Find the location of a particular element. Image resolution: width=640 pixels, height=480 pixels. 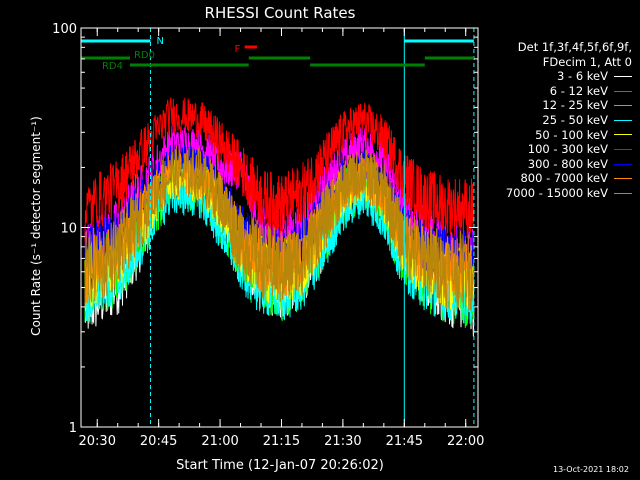

y-tick-label-1: 10 is located at coordinates (68, 229).